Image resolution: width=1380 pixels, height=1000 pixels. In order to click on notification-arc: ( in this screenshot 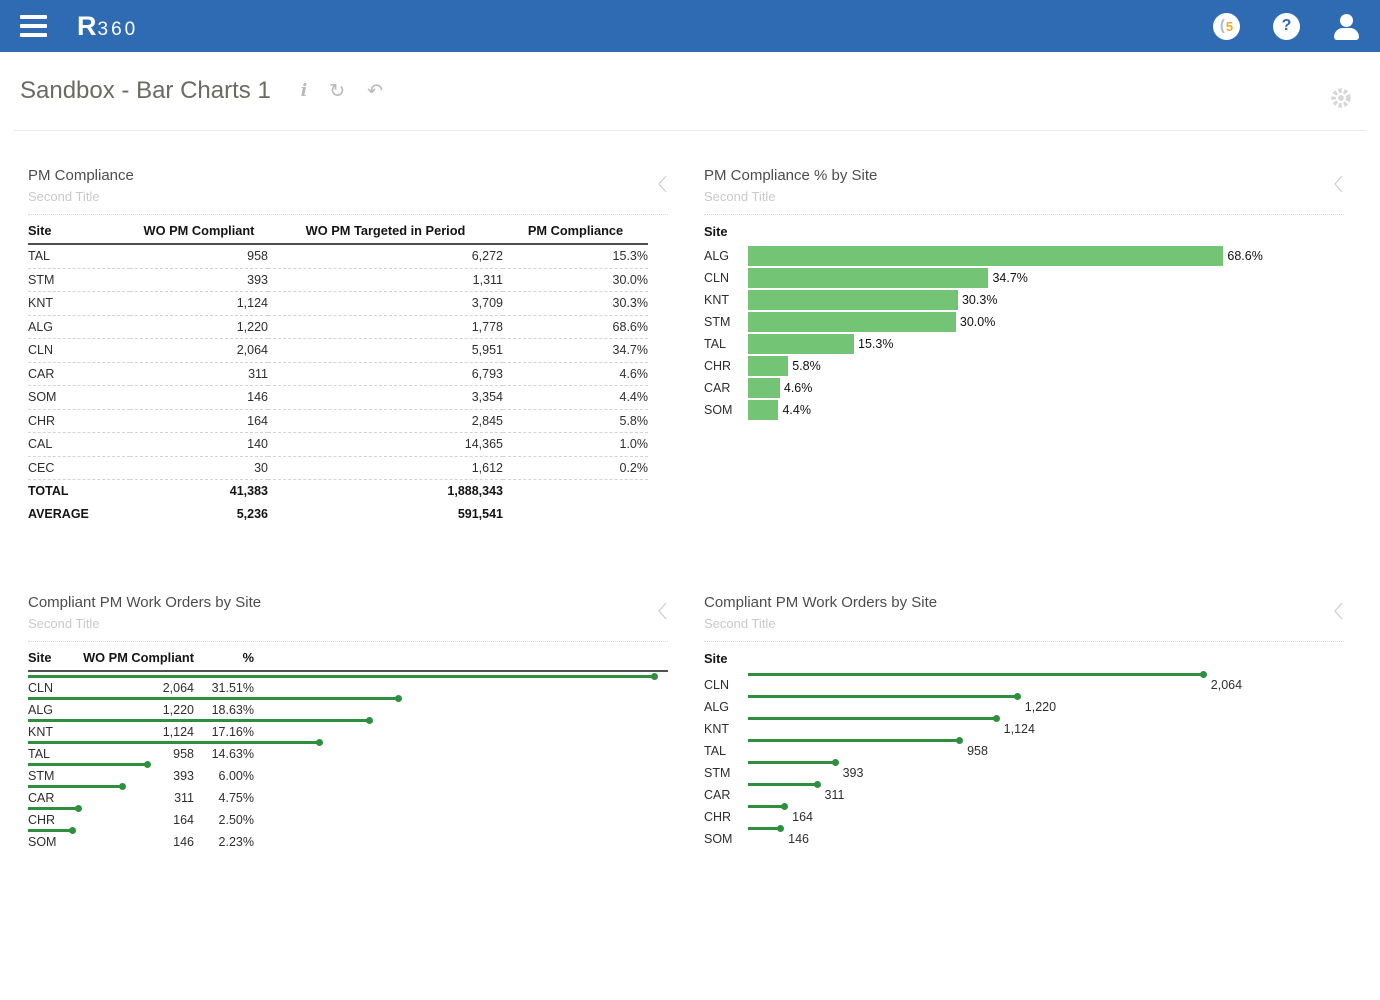, I will do `click(1222, 25)`.